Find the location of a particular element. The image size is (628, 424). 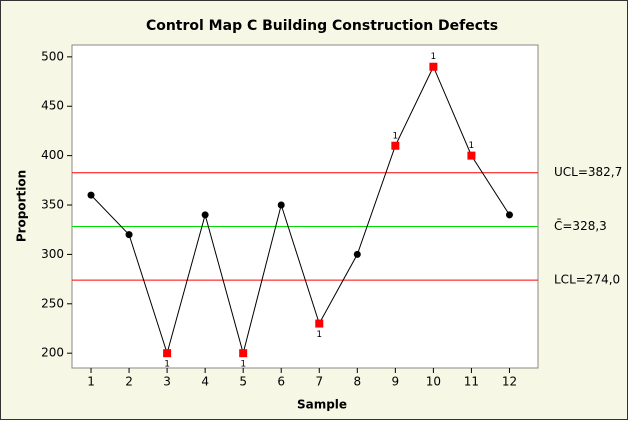

y-tick-label: 350 is located at coordinates (52, 205).